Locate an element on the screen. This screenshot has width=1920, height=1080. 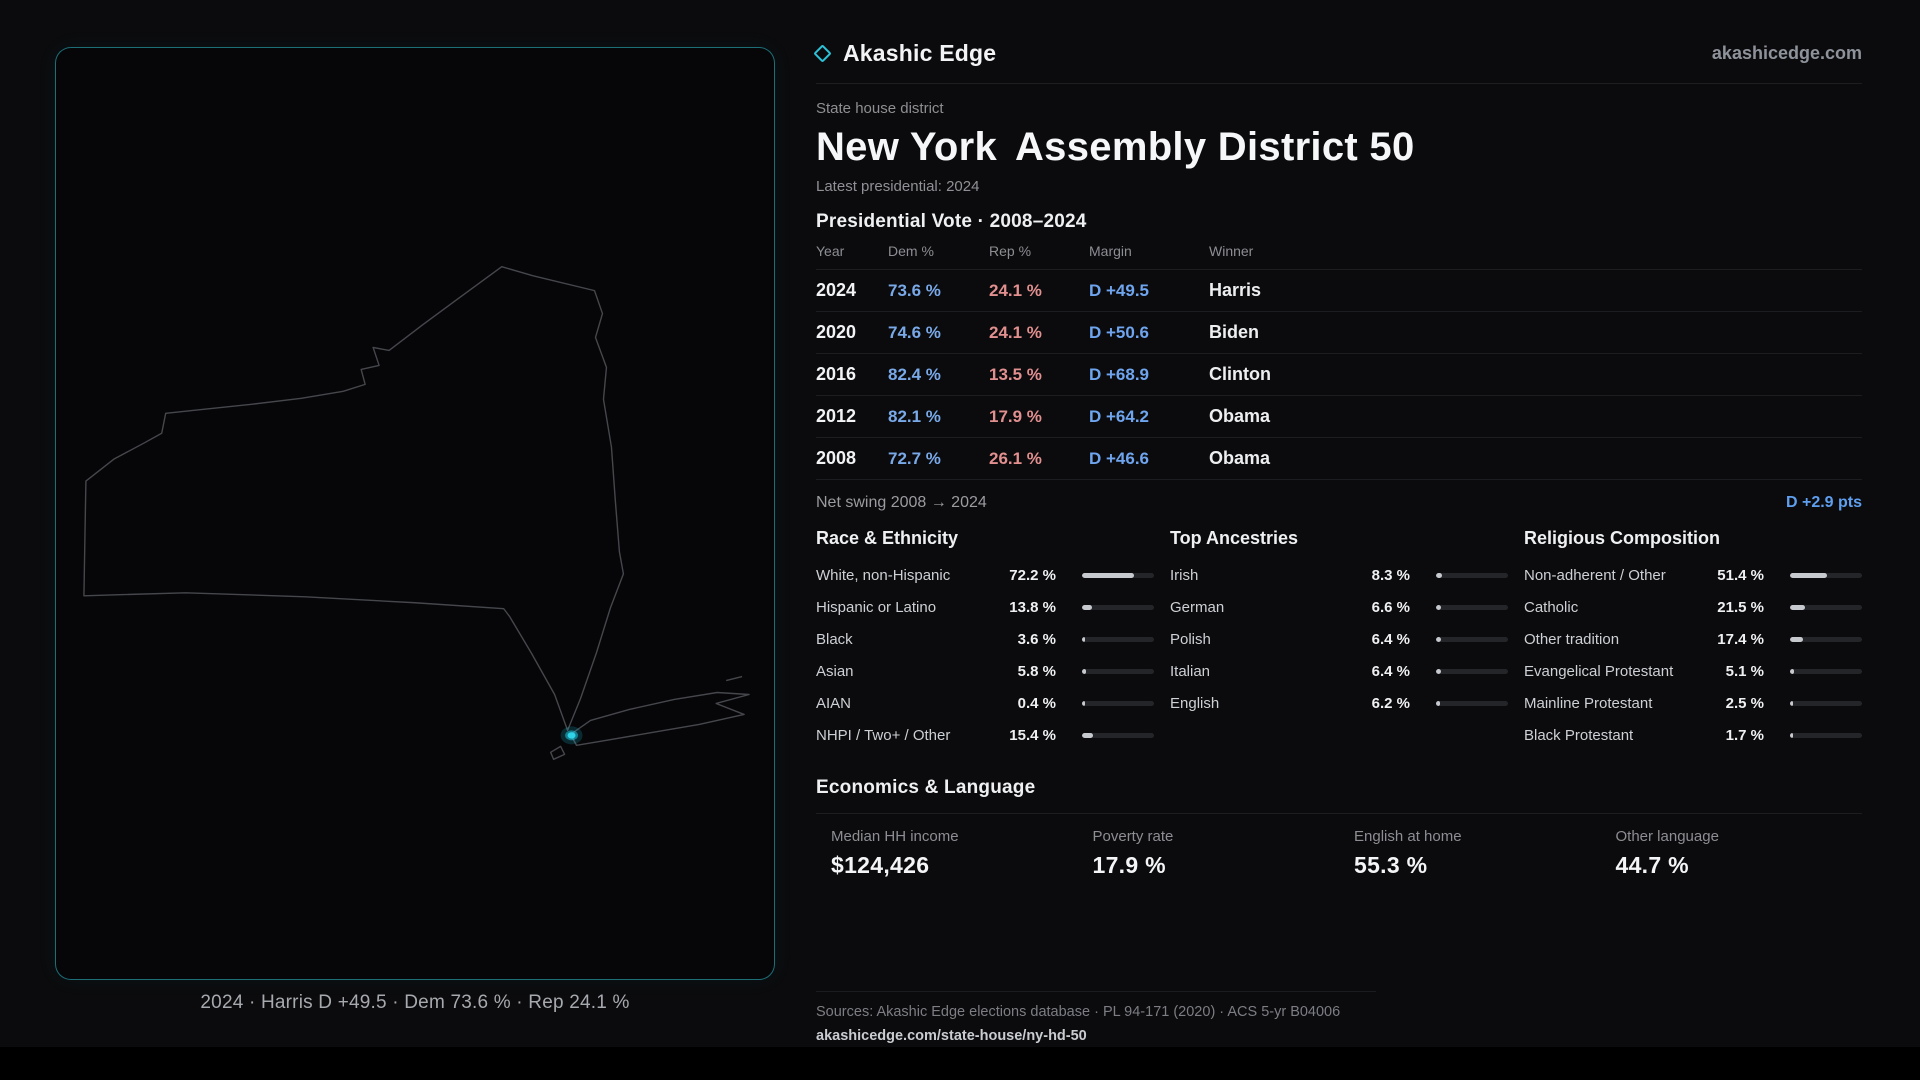
new-york-outline is located at coordinates (354, 498).